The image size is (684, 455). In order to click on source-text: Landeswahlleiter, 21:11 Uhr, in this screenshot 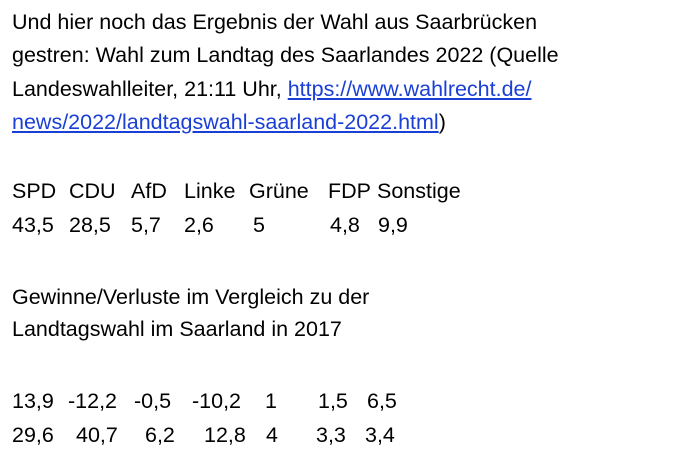, I will do `click(150, 89)`.